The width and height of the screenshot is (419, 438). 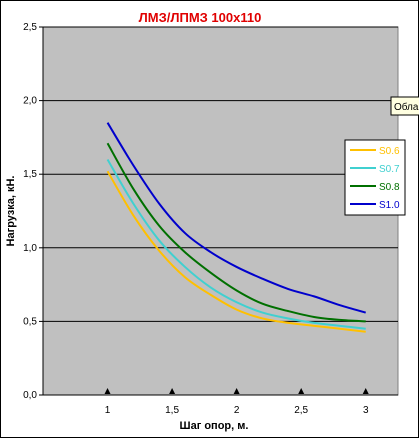 I want to click on x-tick-label: 2,5, so click(x=301, y=410).